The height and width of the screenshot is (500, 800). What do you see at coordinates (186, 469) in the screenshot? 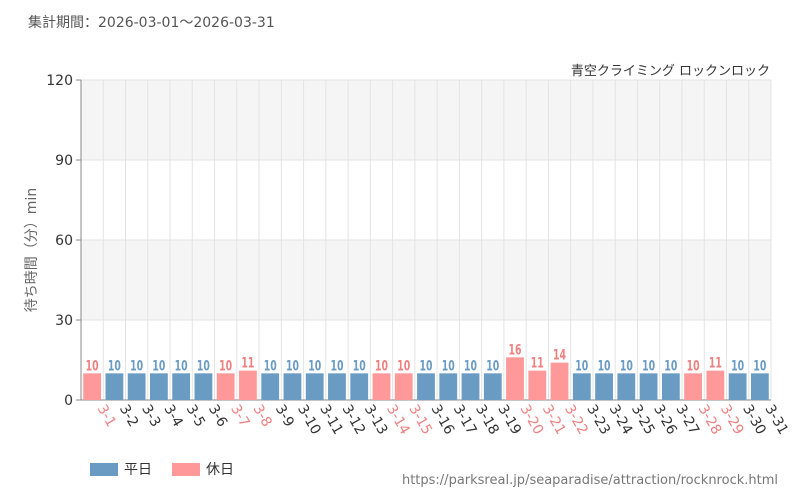
I see `legend-swatch-holiday` at bounding box center [186, 469].